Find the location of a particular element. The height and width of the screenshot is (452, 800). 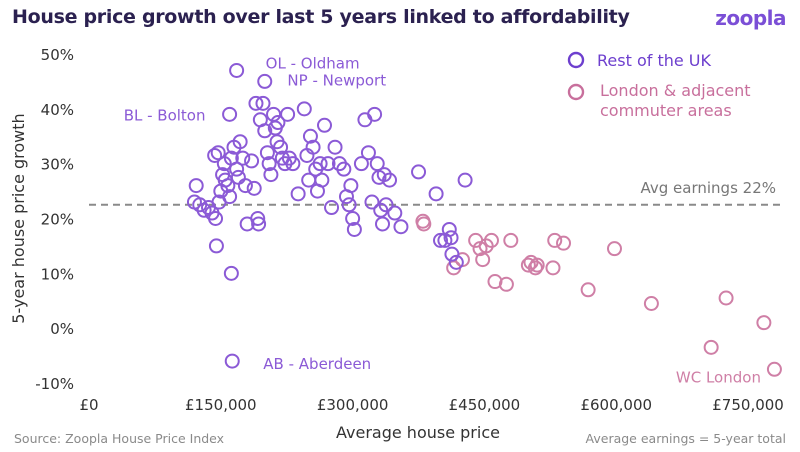

y-tick-label: 0% is located at coordinates (62, 329).